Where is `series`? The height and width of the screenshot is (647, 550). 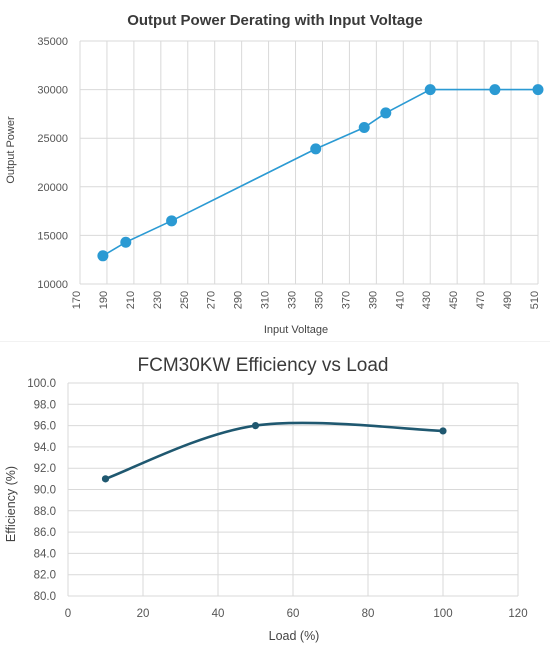
series is located at coordinates (274, 452).